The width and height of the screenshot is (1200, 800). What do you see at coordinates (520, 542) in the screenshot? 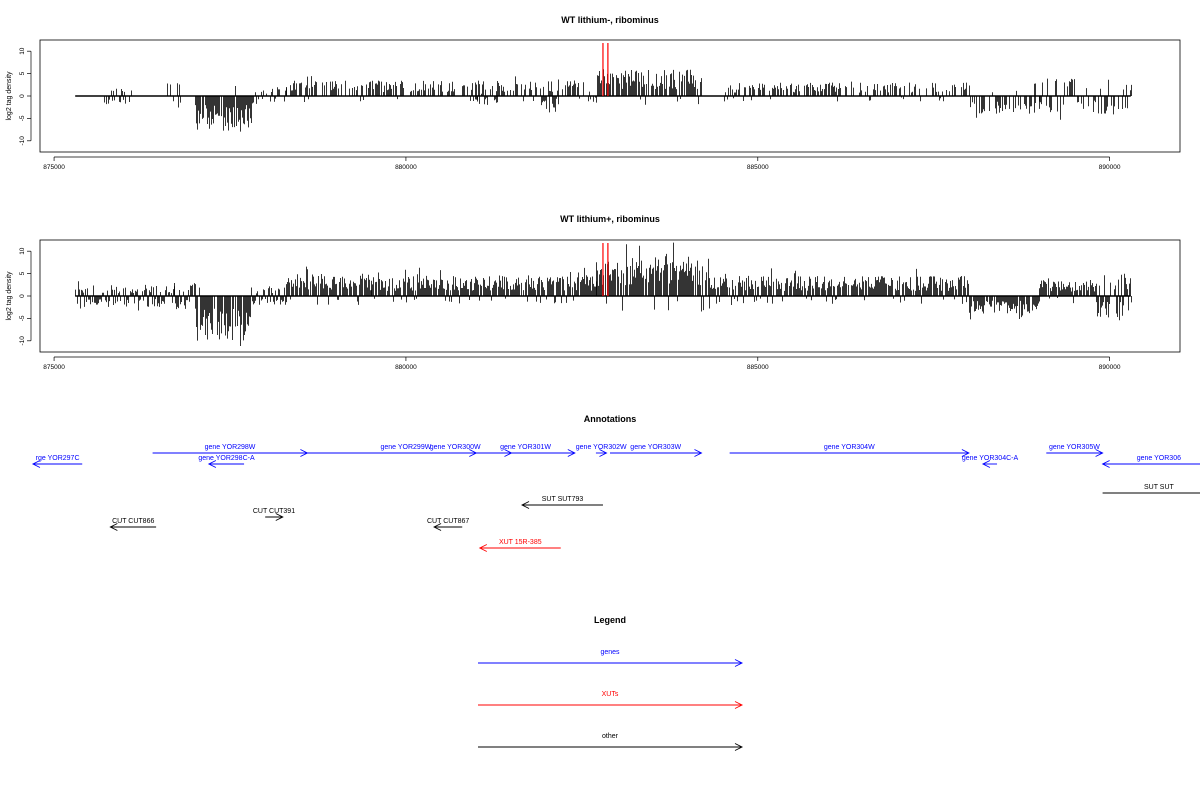
I see `annotation-label: XUT 15R-385` at bounding box center [520, 542].